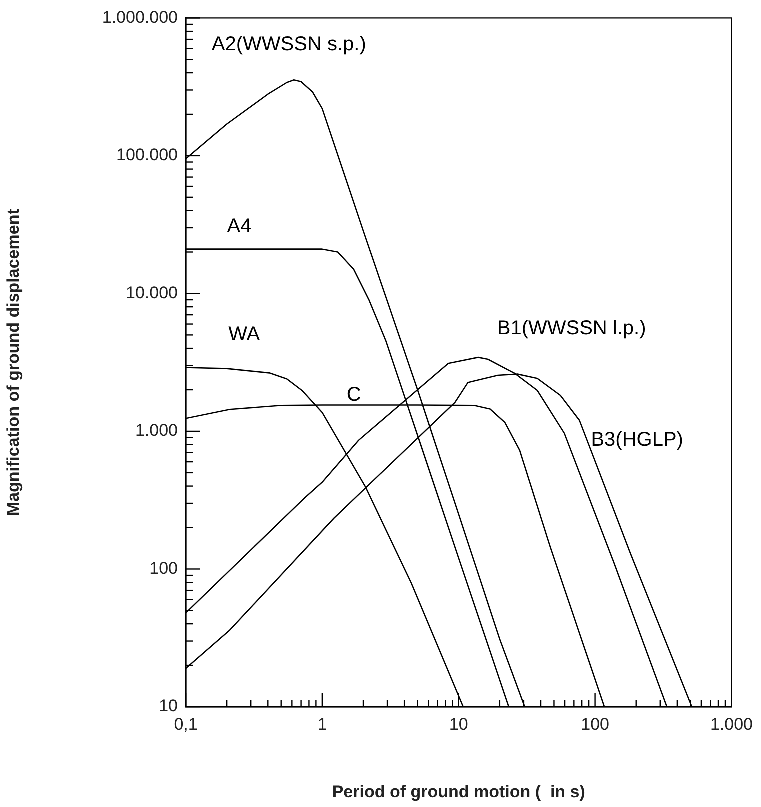 The height and width of the screenshot is (807, 761). What do you see at coordinates (323, 724) in the screenshot?
I see `x-tick-label: 1` at bounding box center [323, 724].